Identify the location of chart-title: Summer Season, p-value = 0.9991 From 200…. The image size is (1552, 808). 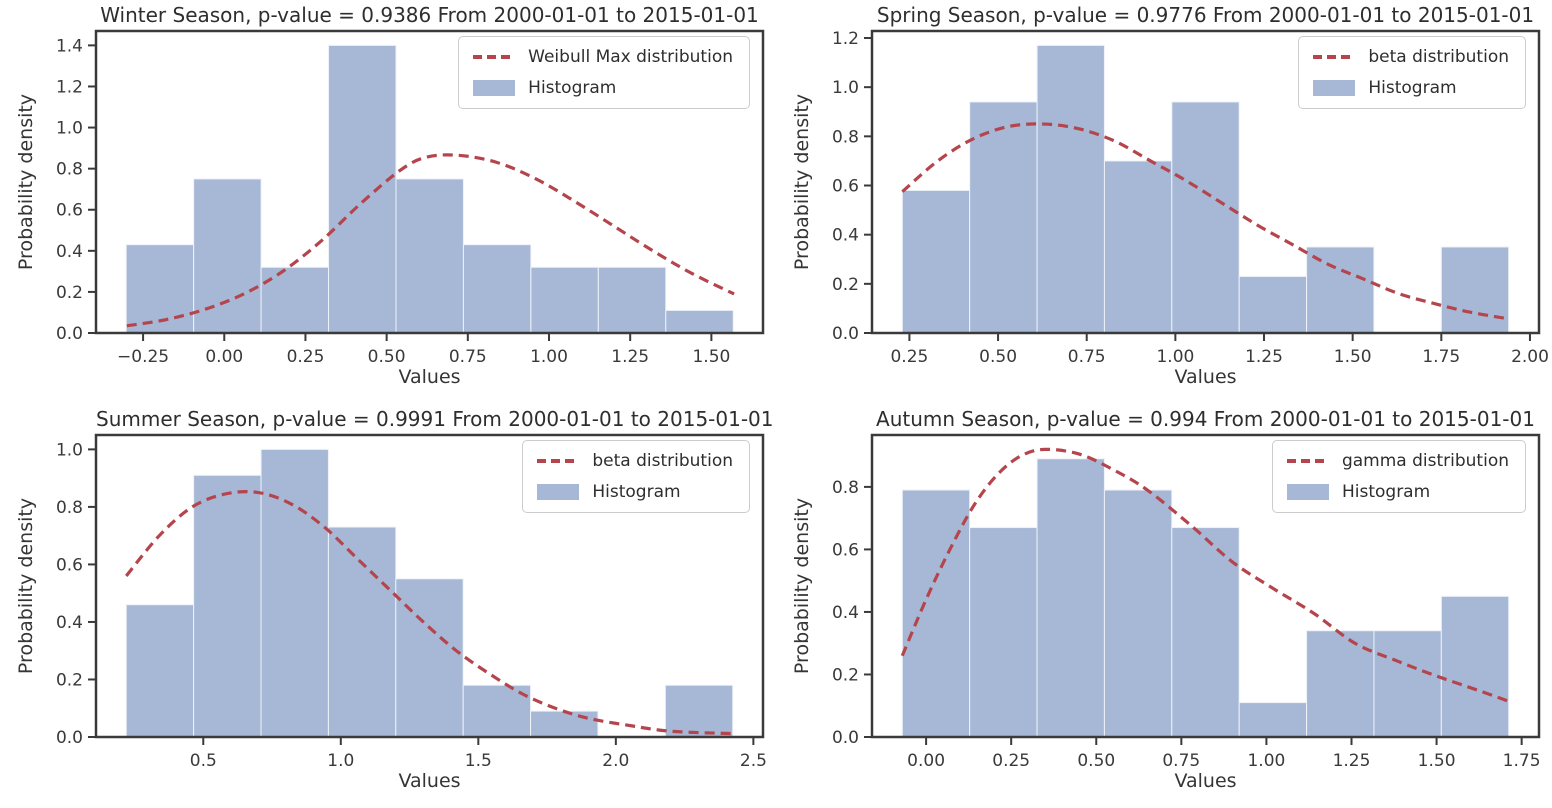
(435, 419).